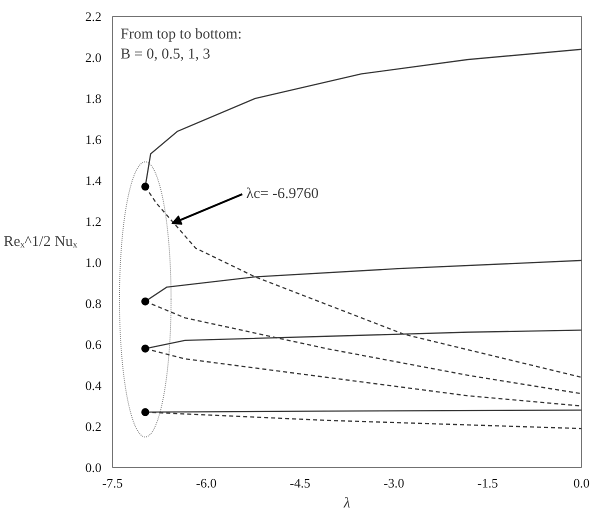  I want to click on y-tick-label: 2.2, so click(93, 16).